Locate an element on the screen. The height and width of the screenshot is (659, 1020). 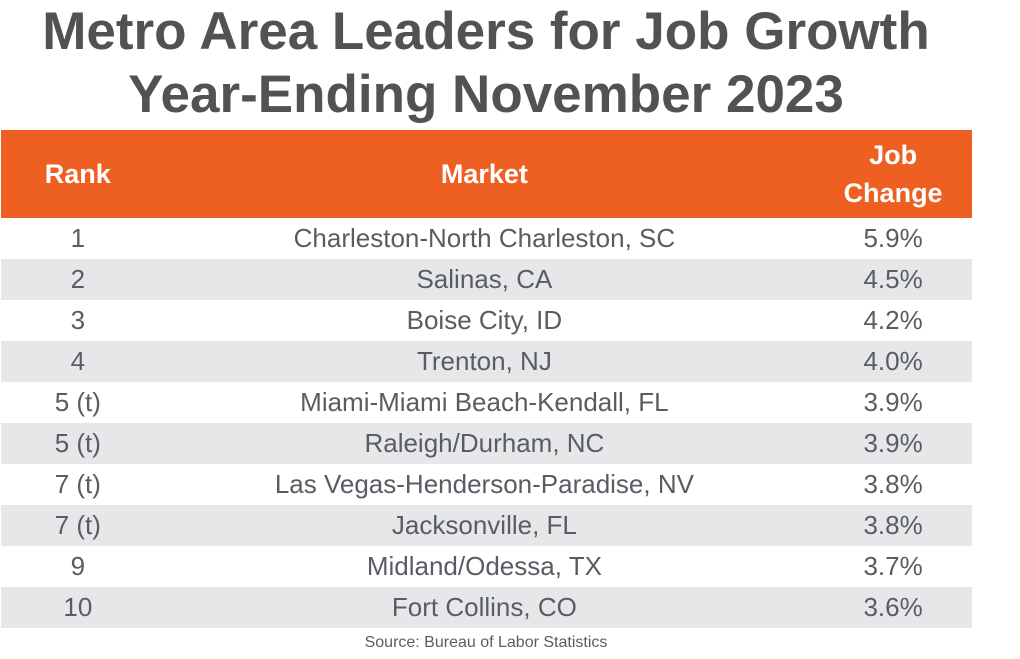
title-line-2: Year-Ending November 2023 is located at coordinates (486, 94).